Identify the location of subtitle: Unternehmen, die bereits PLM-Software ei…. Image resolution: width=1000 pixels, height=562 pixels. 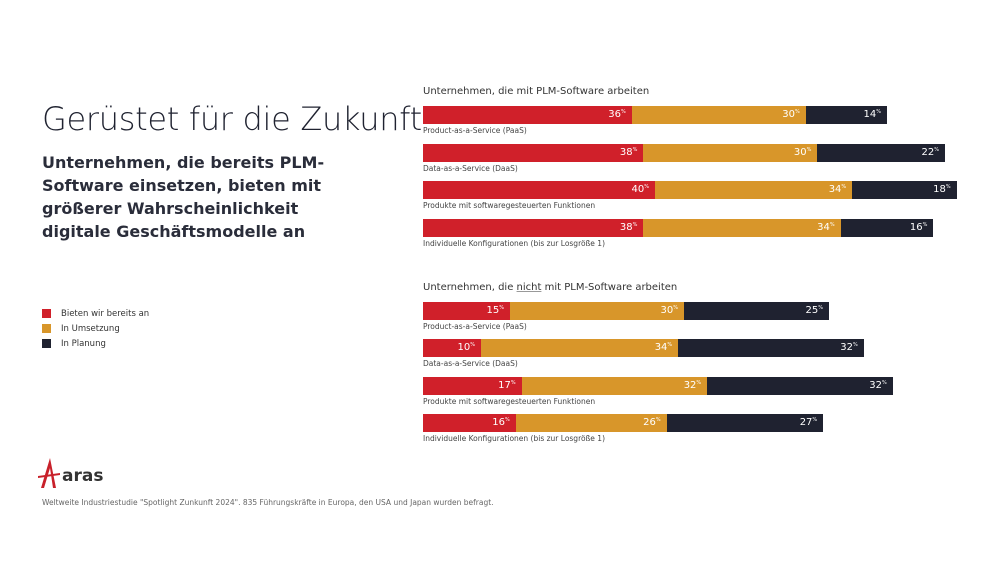
(183, 197).